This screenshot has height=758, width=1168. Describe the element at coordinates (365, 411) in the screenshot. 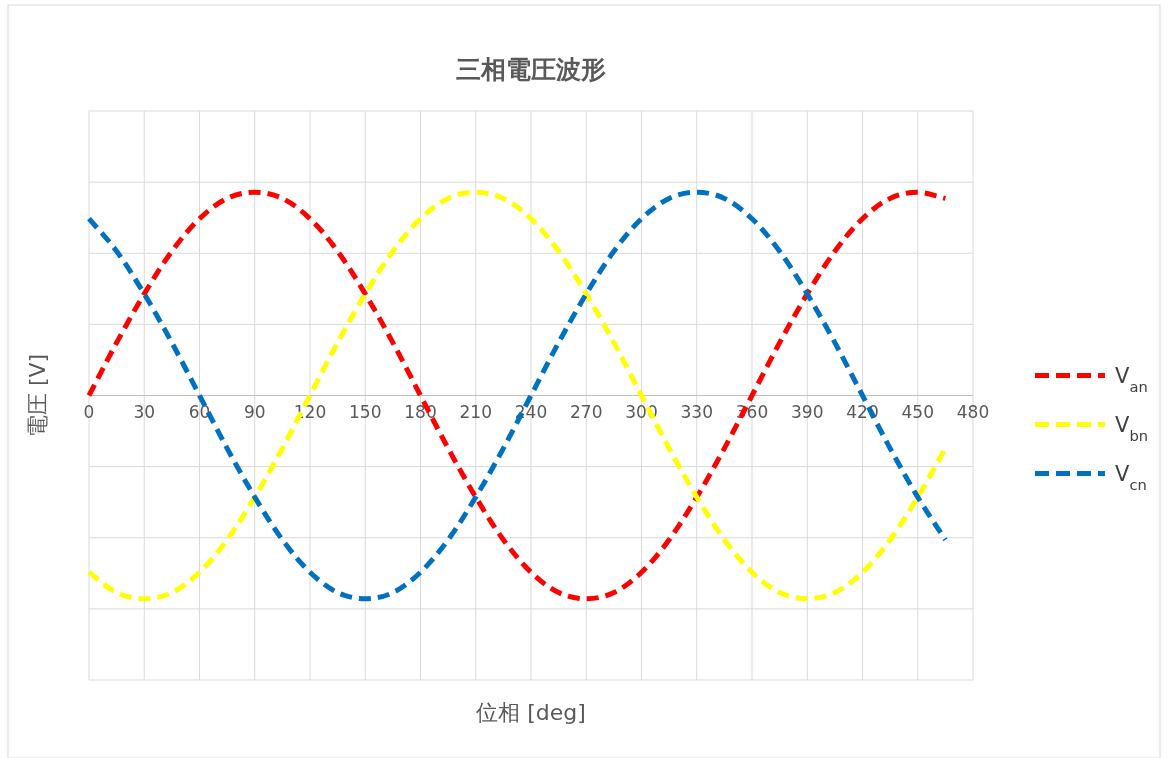

I see `x-tick-label: 150` at that location.